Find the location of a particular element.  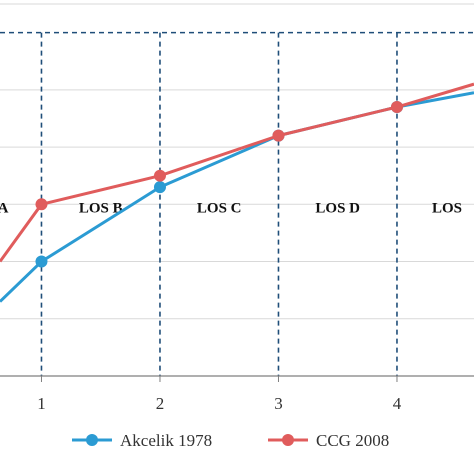

x-tick-label-2: 2 is located at coordinates (160, 403).